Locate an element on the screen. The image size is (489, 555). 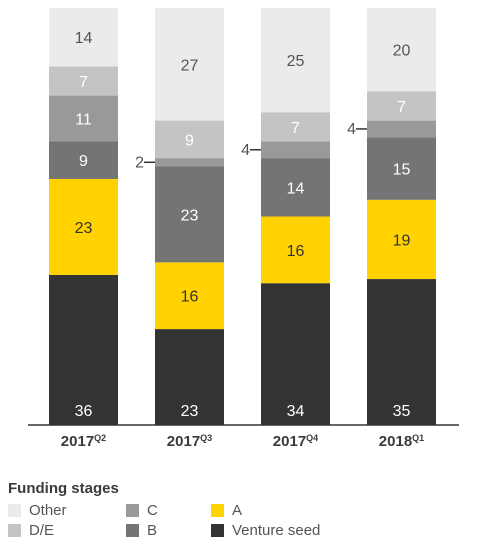
legend-swatch-c is located at coordinates (132, 510).